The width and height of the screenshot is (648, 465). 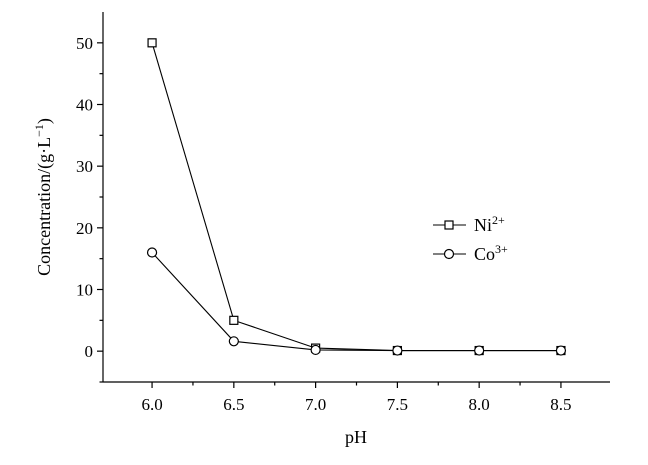 What do you see at coordinates (470, 238) in the screenshot?
I see `legend: Ni2+ Co3+` at bounding box center [470, 238].